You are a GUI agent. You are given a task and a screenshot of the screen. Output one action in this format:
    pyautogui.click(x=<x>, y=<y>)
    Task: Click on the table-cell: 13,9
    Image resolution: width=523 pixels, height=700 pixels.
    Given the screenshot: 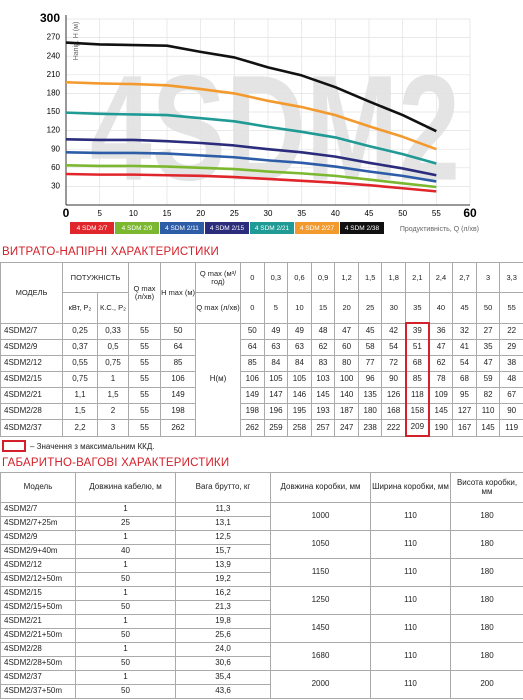 What is the action you would take?
    pyautogui.click(x=223, y=565)
    